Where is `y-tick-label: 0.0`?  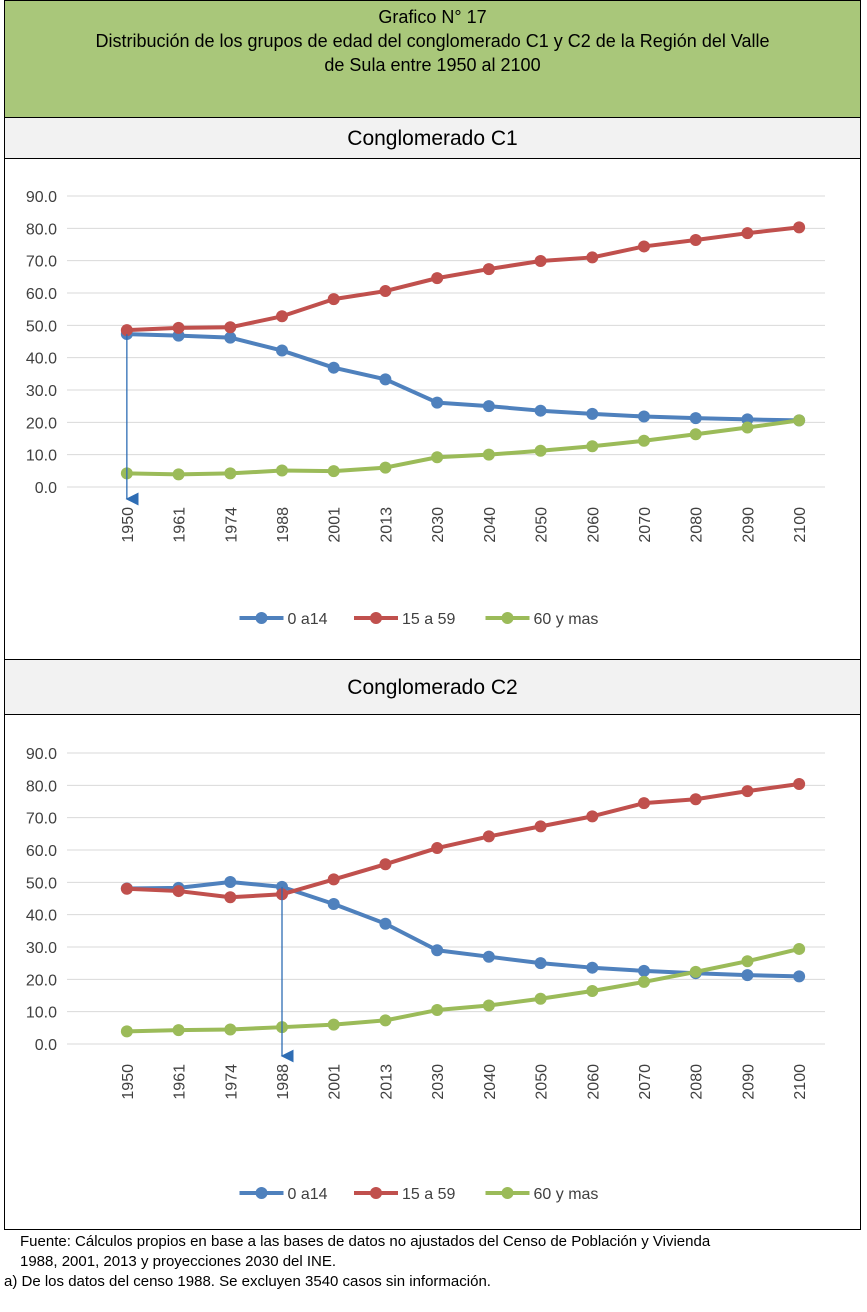
y-tick-label: 0.0 is located at coordinates (46, 488).